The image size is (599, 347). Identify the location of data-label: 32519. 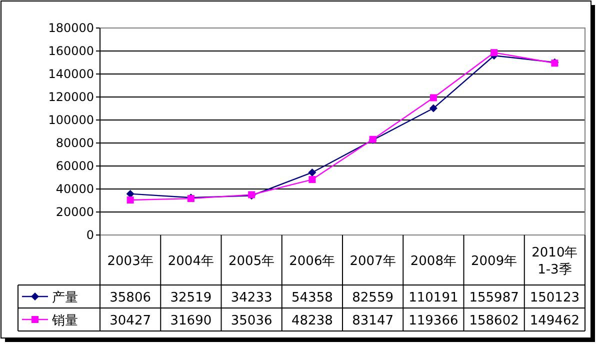
(191, 298).